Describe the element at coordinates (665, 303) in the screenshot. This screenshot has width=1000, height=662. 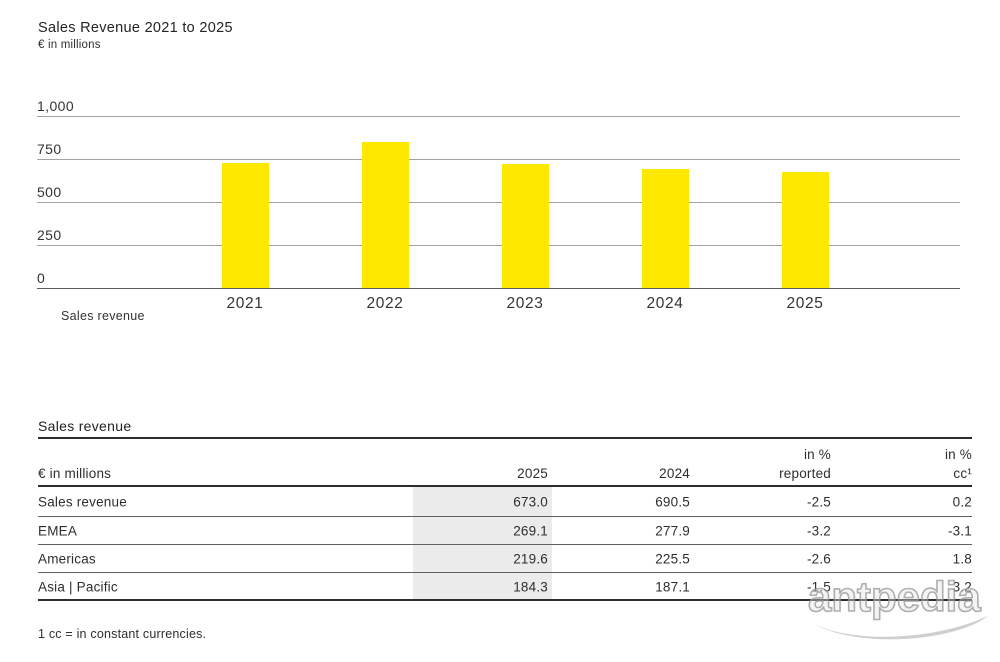
I see `x-axis-label-2024: 2024` at that location.